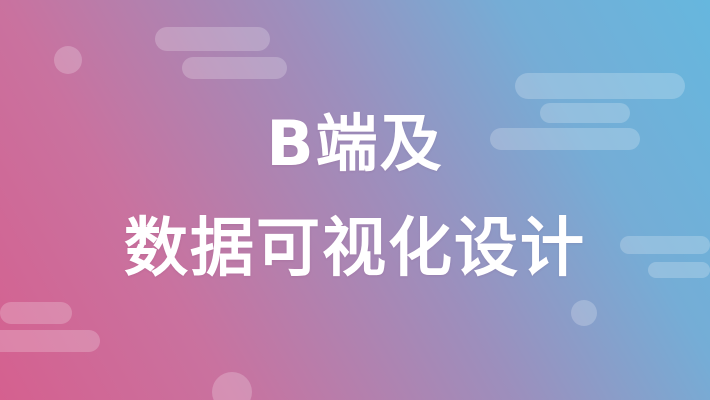 The height and width of the screenshot is (400, 710). Describe the element at coordinates (355, 143) in the screenshot. I see `banner-title-line-1: B端及` at that location.